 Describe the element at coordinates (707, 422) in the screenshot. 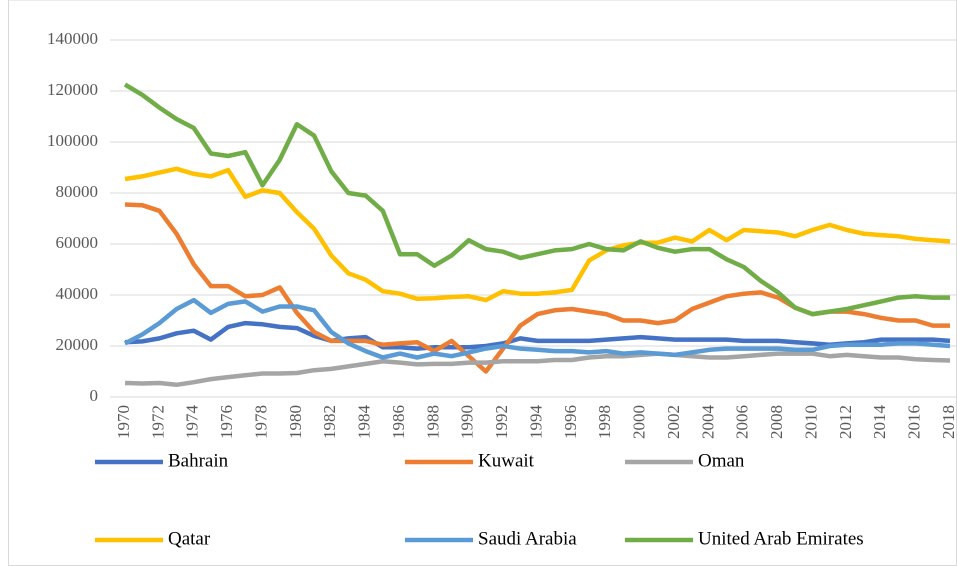

I see `x-tick-label: 2004` at that location.